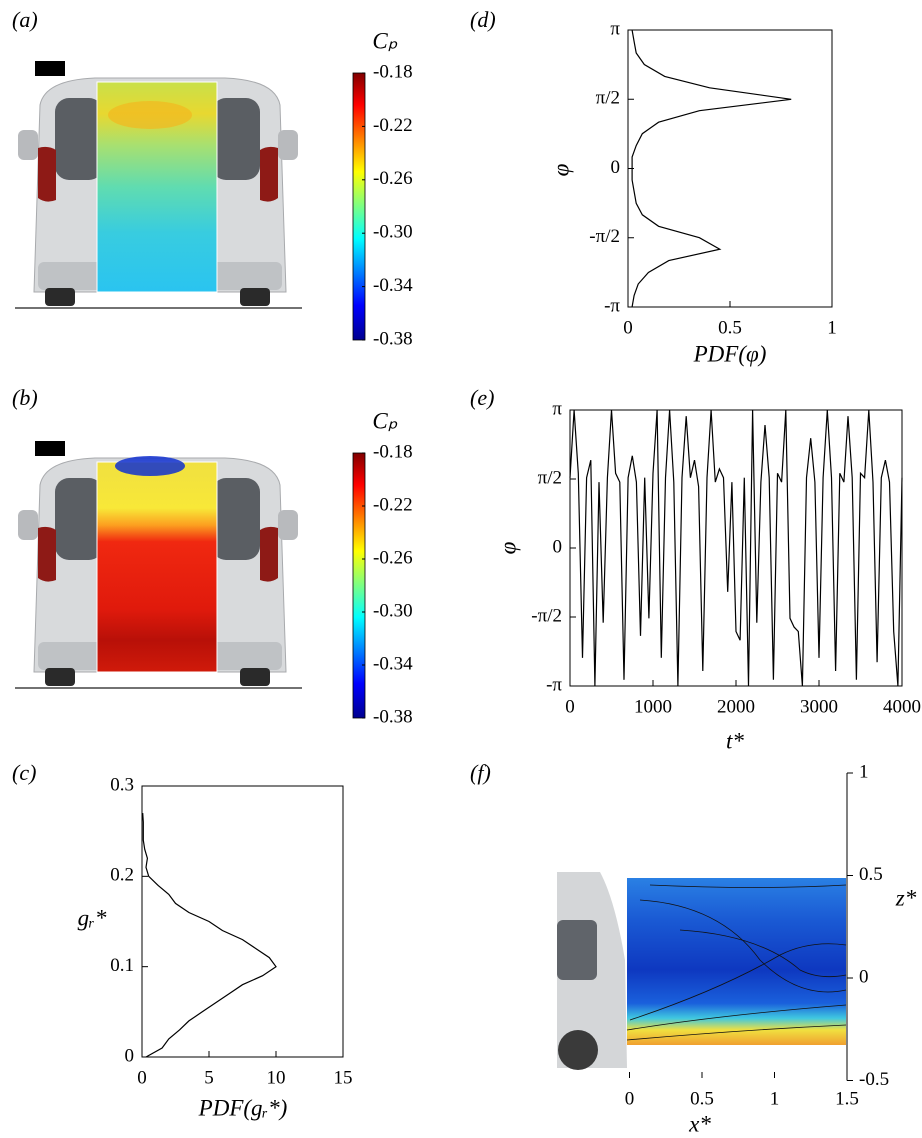 The image size is (922, 1138). I want to click on x-tick-label: 2000, so click(736, 706).